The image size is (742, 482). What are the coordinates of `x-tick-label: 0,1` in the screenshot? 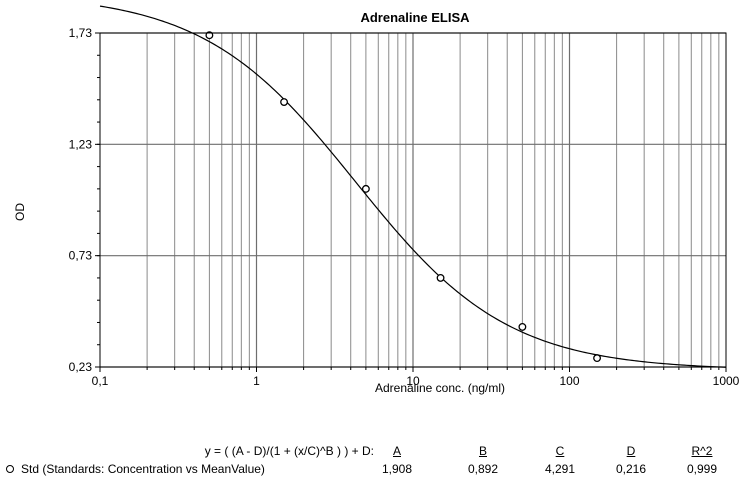 It's located at (100, 381).